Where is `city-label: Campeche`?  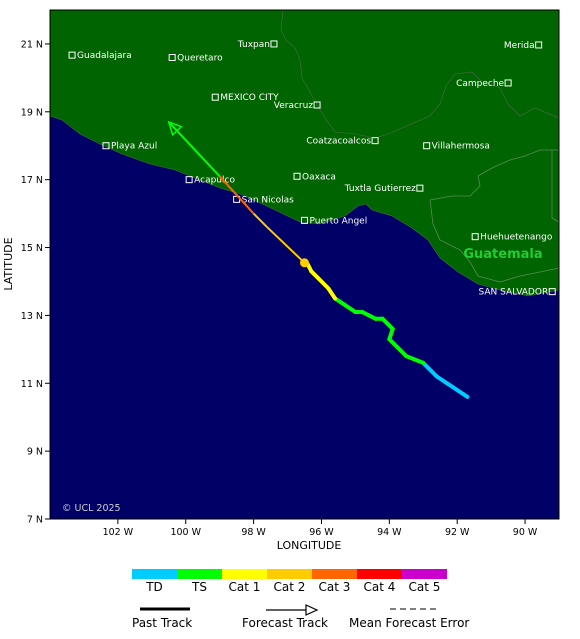 city-label: Campeche is located at coordinates (480, 84).